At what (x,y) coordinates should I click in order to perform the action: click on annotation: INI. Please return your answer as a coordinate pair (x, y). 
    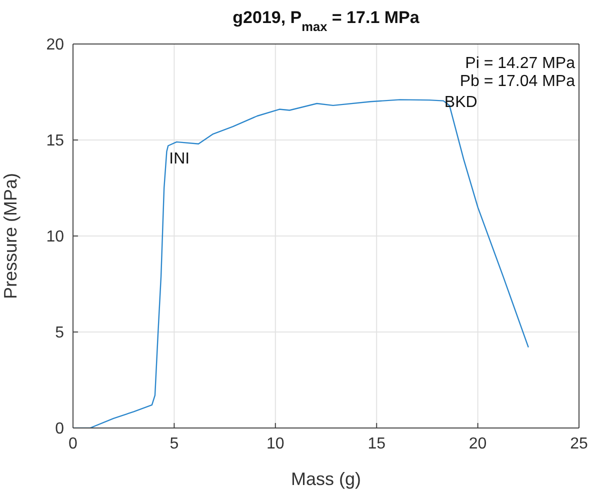
    Looking at the image, I should click on (179, 159).